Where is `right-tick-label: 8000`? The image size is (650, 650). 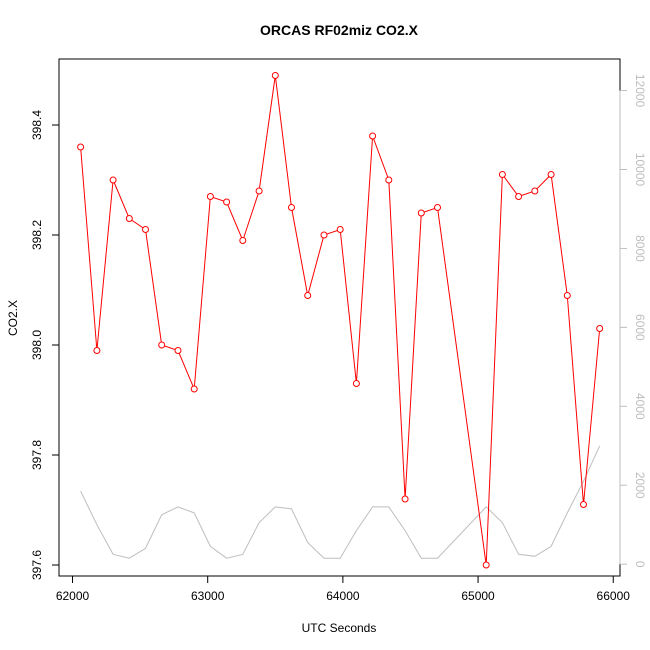 right-tick-label: 8000 is located at coordinates (640, 248).